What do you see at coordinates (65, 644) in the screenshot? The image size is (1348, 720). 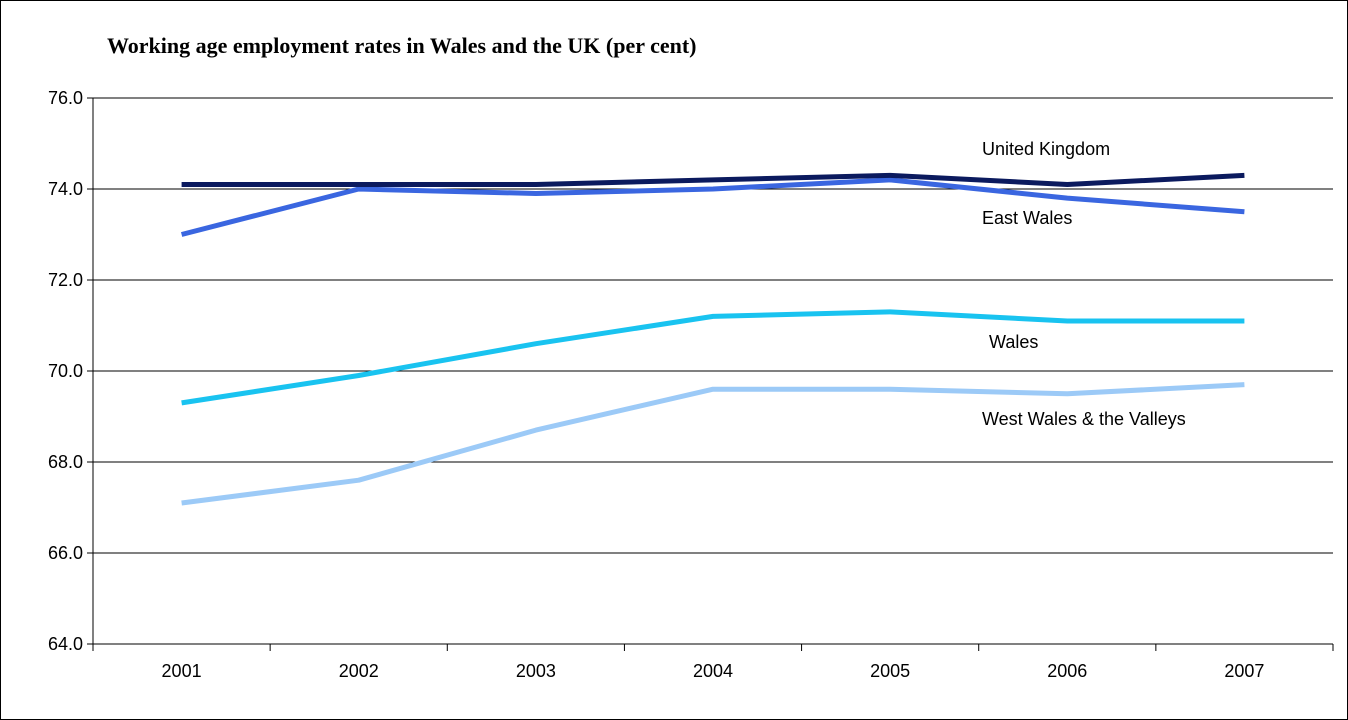 I see `y-tick-label: 64.0` at bounding box center [65, 644].